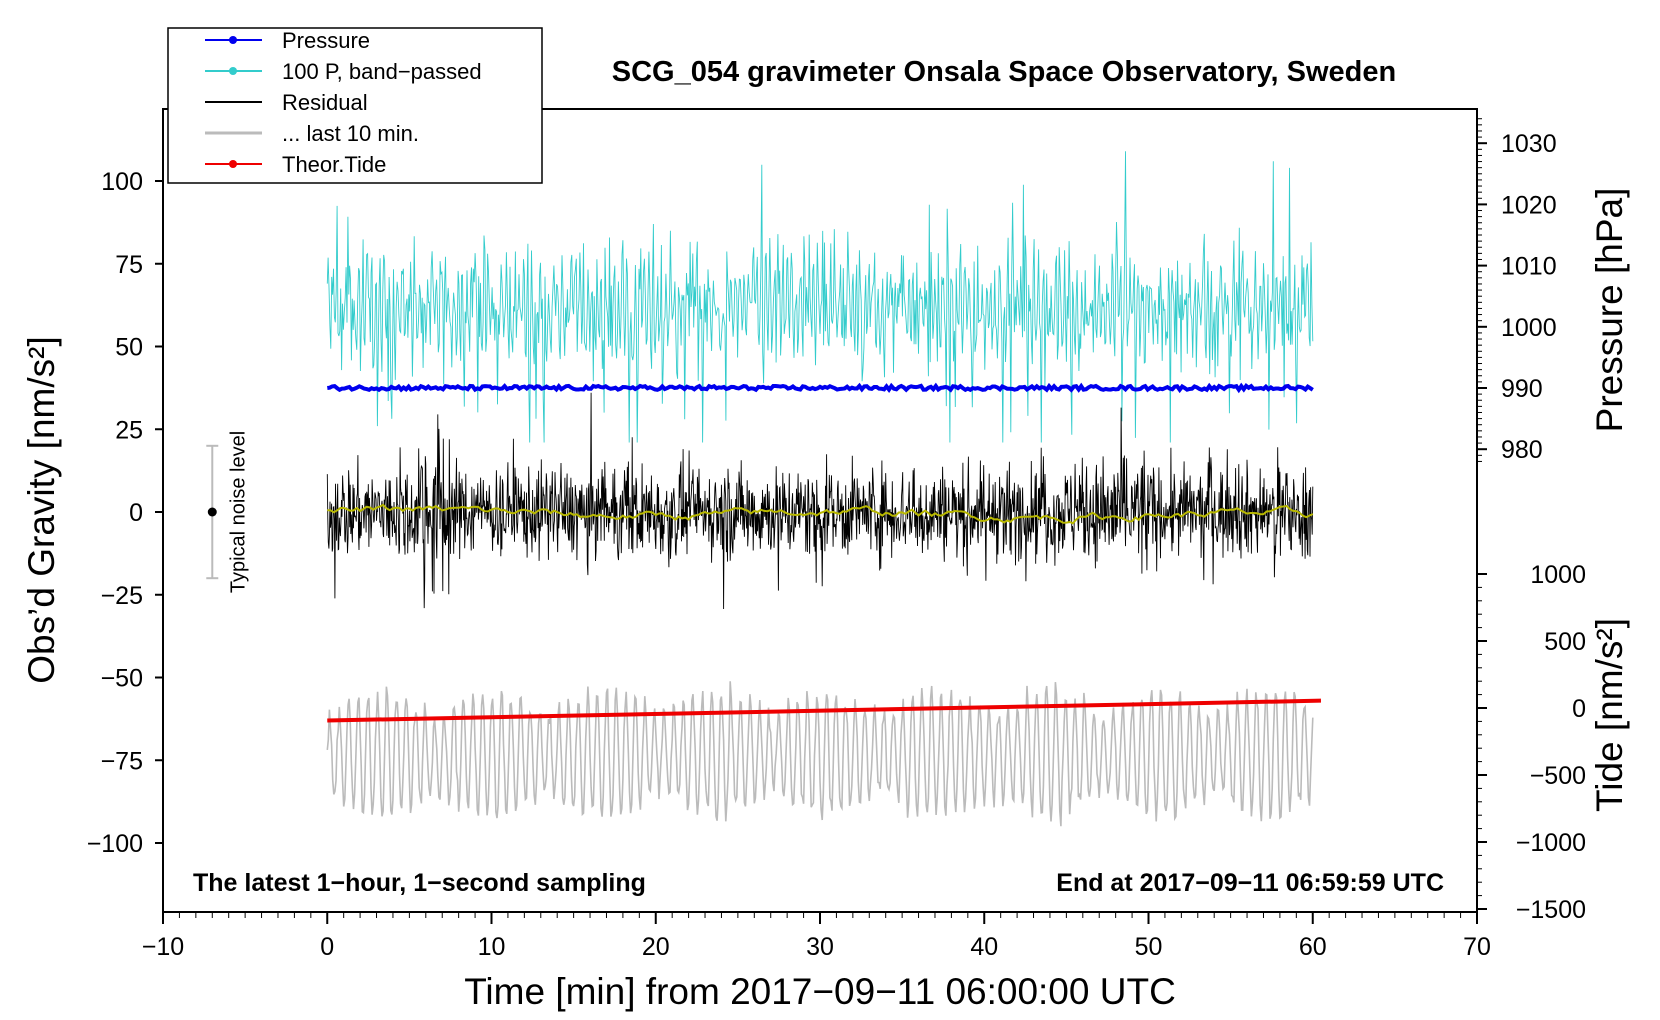 The width and height of the screenshot is (1660, 1020). I want to click on y-left-tick-label: 100, so click(122, 182).